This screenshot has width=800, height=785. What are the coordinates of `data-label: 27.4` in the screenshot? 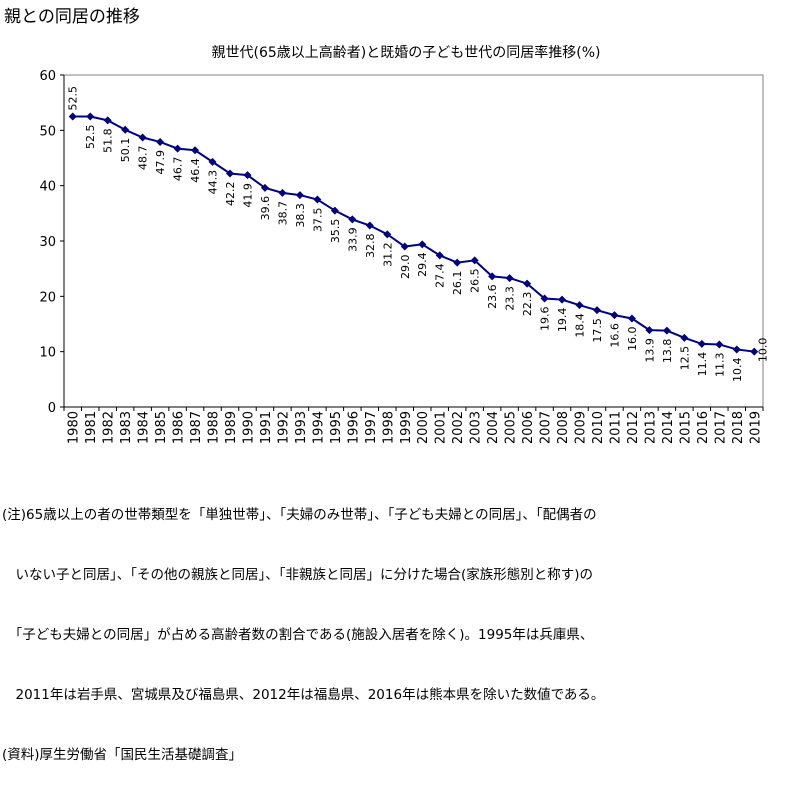 It's located at (440, 275).